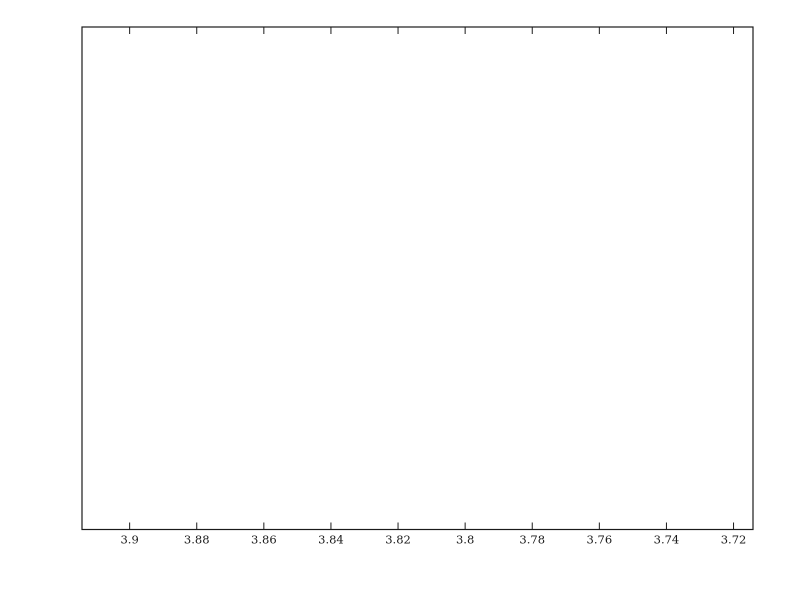 Image resolution: width=801 pixels, height=598 pixels. Describe the element at coordinates (398, 540) in the screenshot. I see `x-tick-label: 3.82` at that location.